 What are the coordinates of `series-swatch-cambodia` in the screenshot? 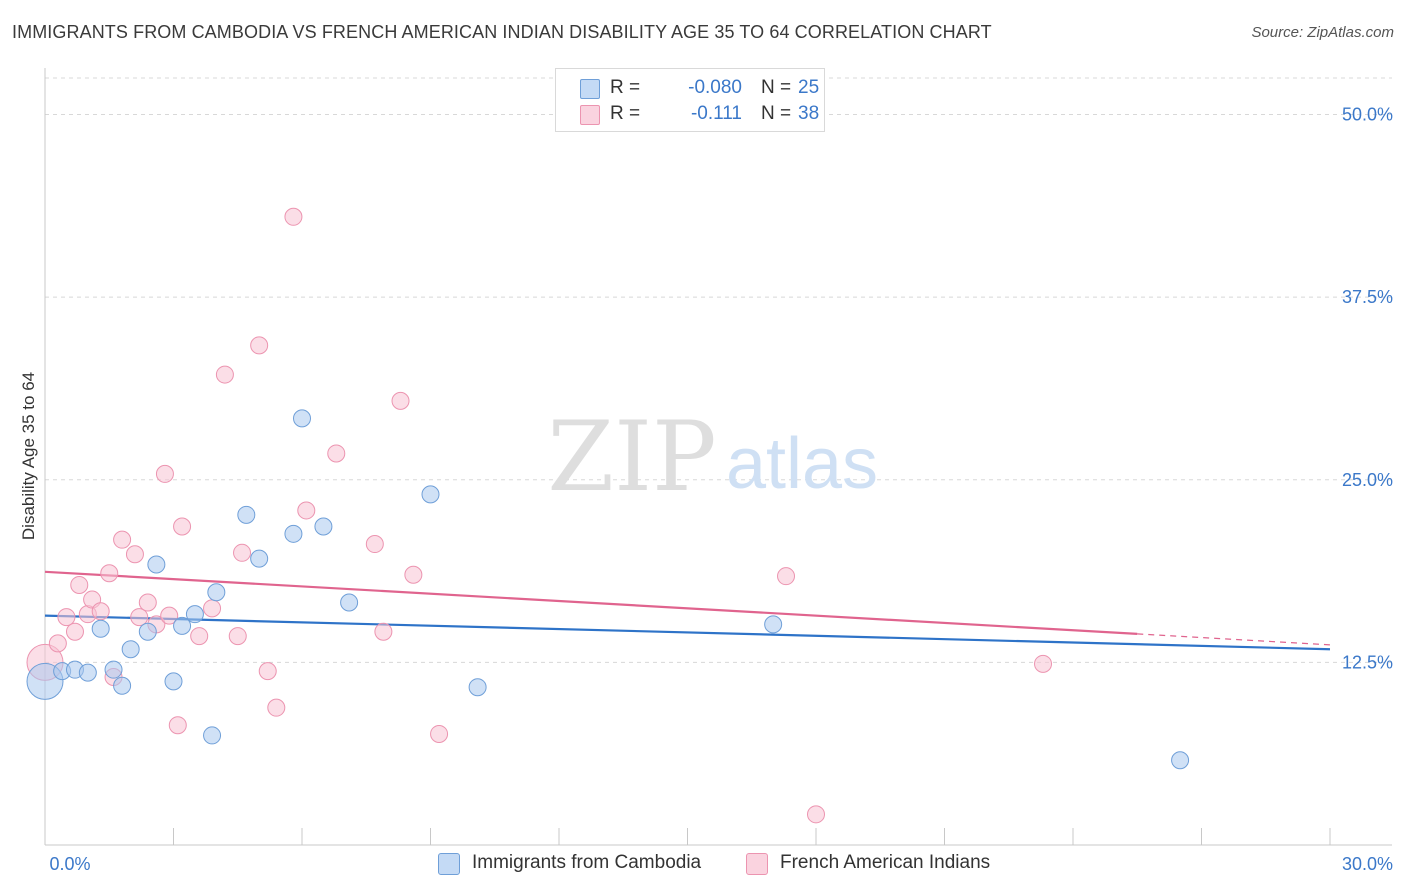 It's located at (449, 864).